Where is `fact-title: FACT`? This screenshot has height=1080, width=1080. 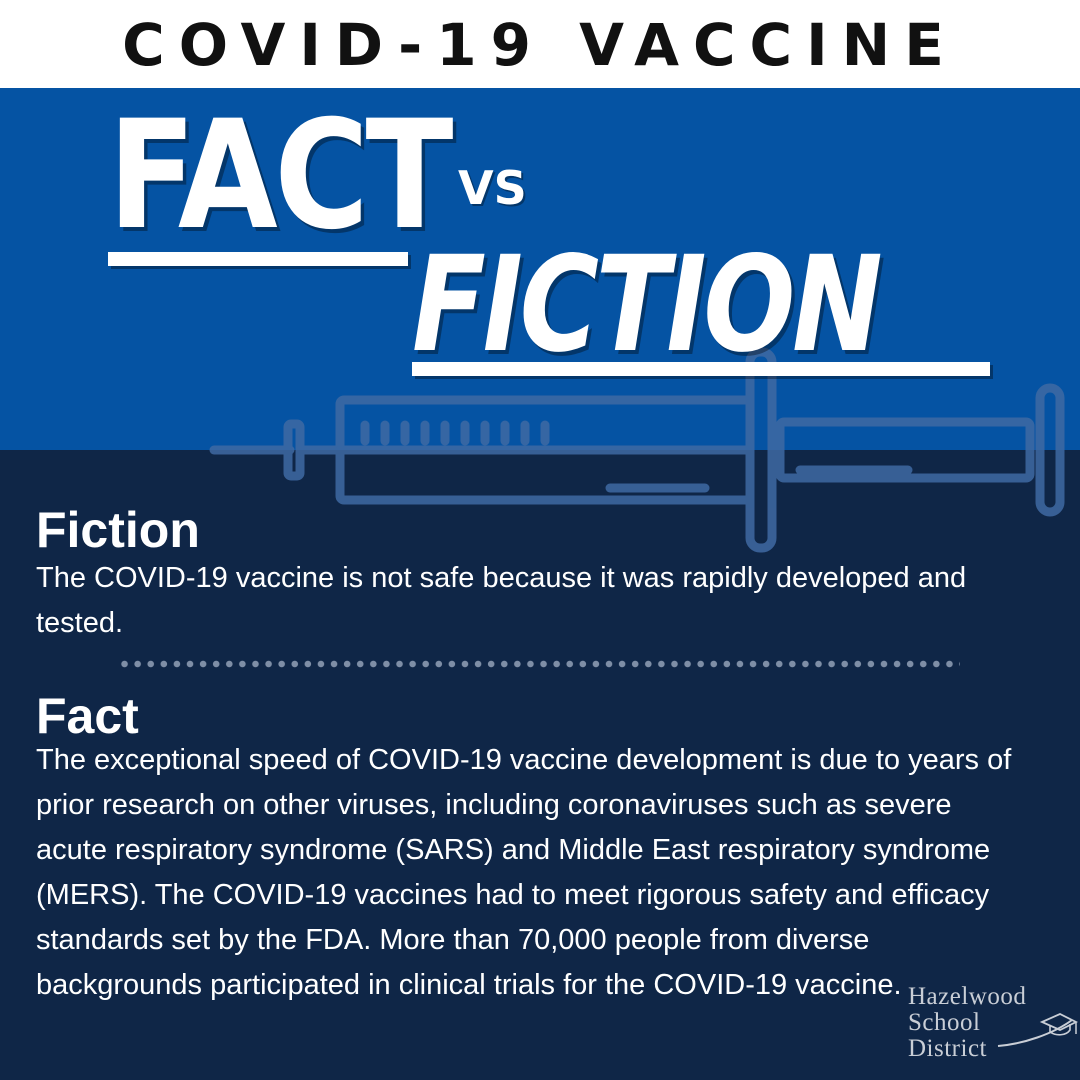
fact-title: FACT is located at coordinates (281, 176).